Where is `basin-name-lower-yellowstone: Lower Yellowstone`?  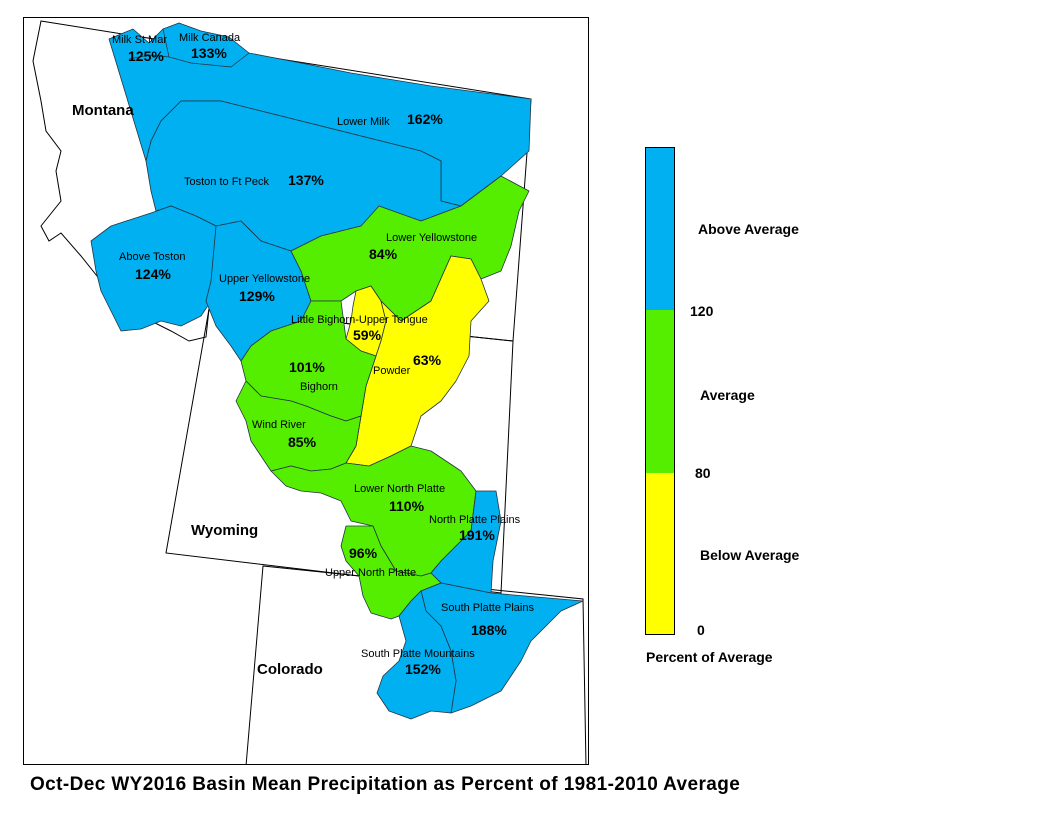
basin-name-lower-yellowstone: Lower Yellowstone is located at coordinates (431, 238).